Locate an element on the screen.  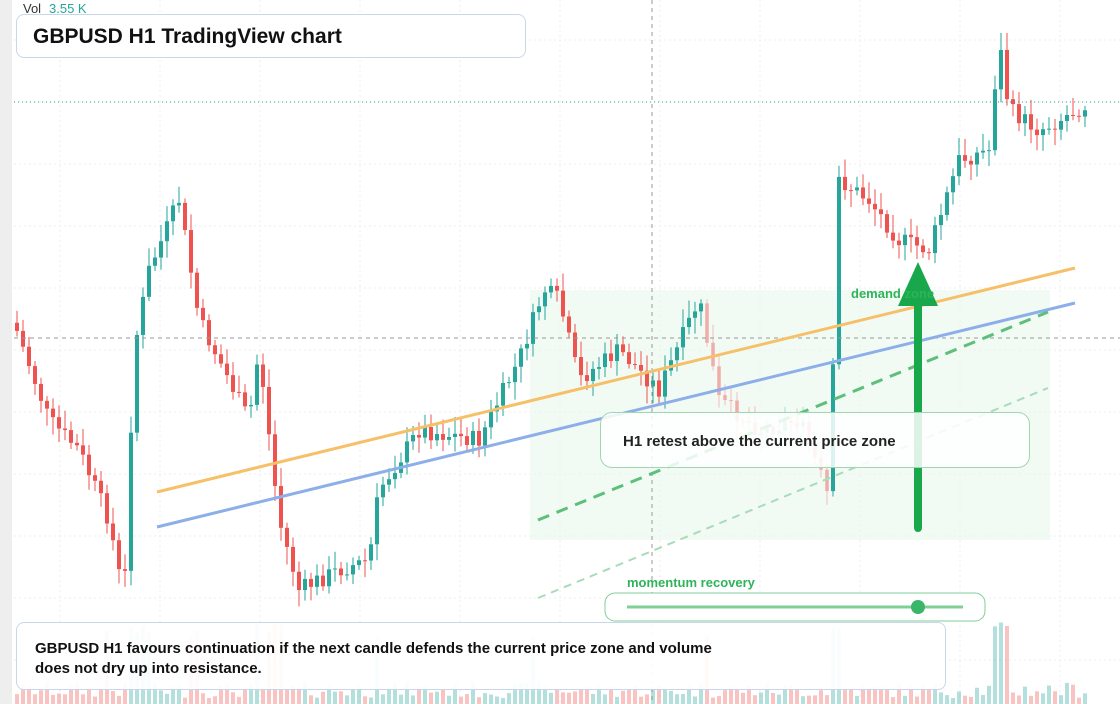
trendline-green is located at coordinates (793, 416).